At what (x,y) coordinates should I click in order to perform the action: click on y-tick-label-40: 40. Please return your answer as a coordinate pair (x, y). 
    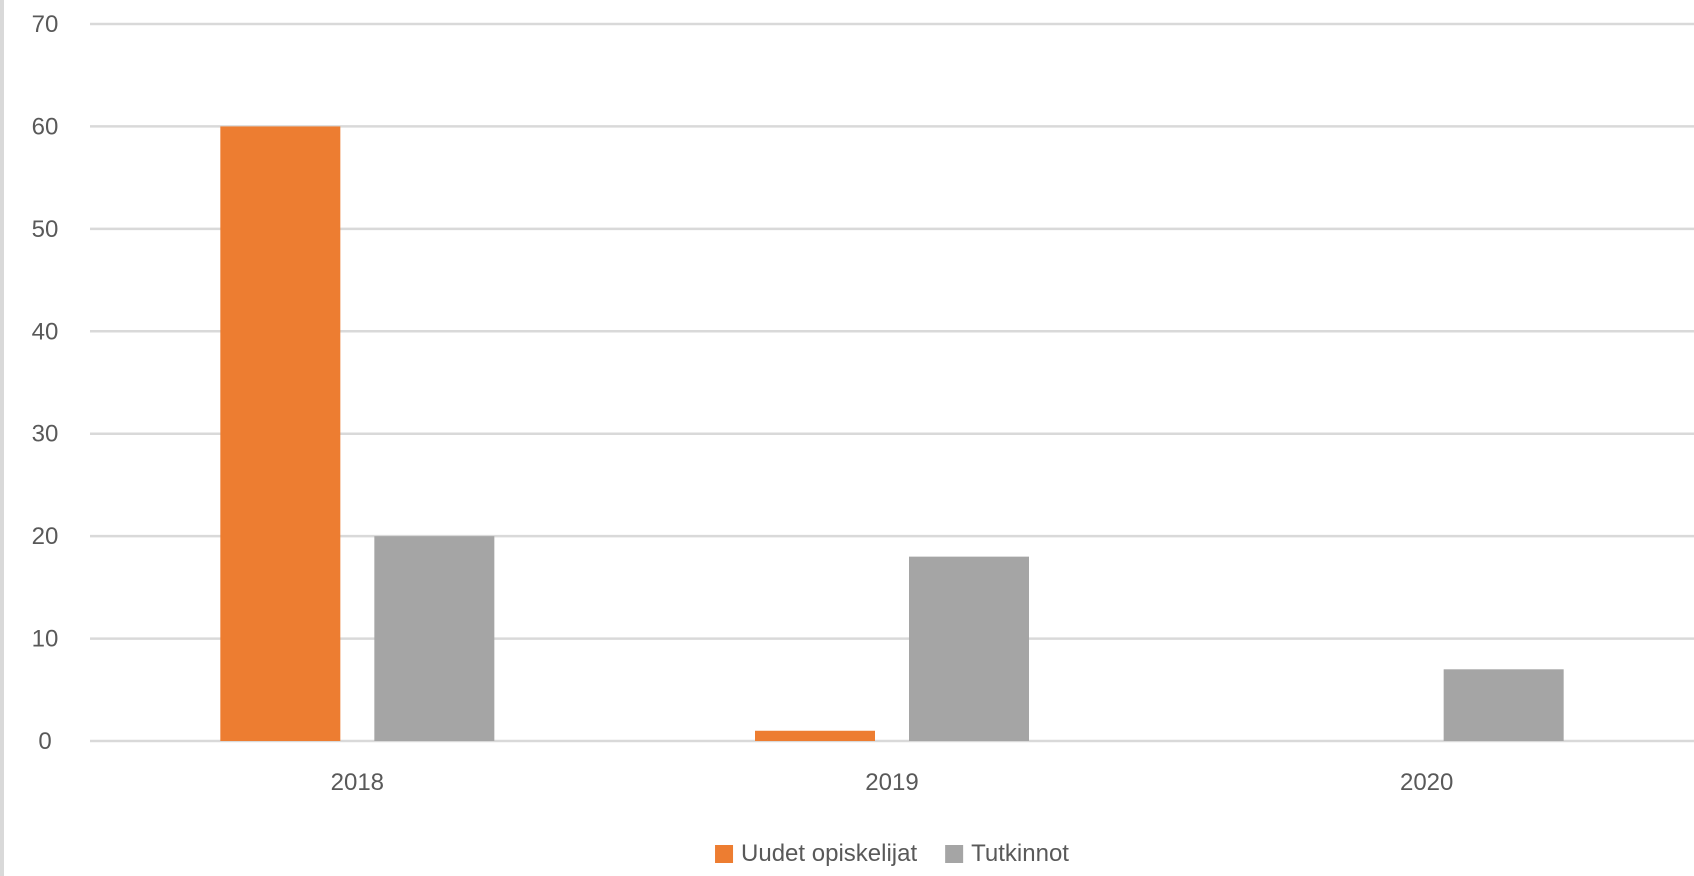
    Looking at the image, I should click on (45, 331).